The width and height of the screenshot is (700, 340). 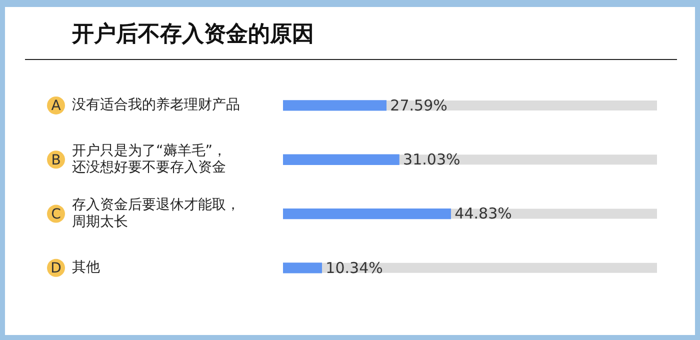 I want to click on data-label: 31.03%, so click(x=431, y=159).